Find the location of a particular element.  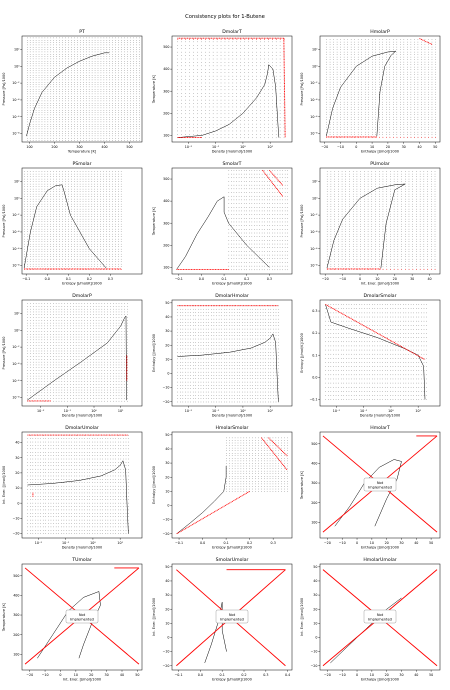

failed-points is located at coordinates (231, 40).